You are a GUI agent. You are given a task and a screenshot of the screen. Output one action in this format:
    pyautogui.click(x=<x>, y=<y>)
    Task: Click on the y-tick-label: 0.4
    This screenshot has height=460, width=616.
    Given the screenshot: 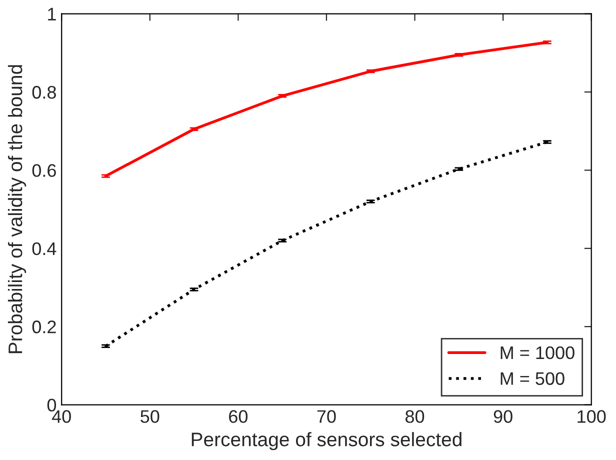 What is the action you would take?
    pyautogui.click(x=44, y=249)
    